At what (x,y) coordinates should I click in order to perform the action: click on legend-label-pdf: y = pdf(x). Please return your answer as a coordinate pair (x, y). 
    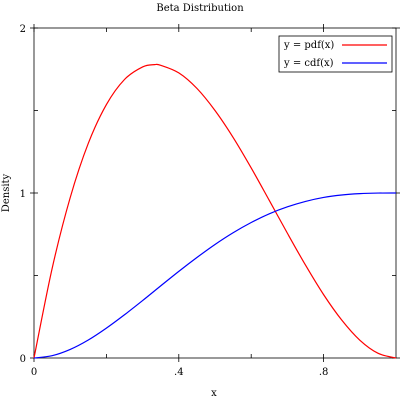
    Looking at the image, I should click on (308, 45).